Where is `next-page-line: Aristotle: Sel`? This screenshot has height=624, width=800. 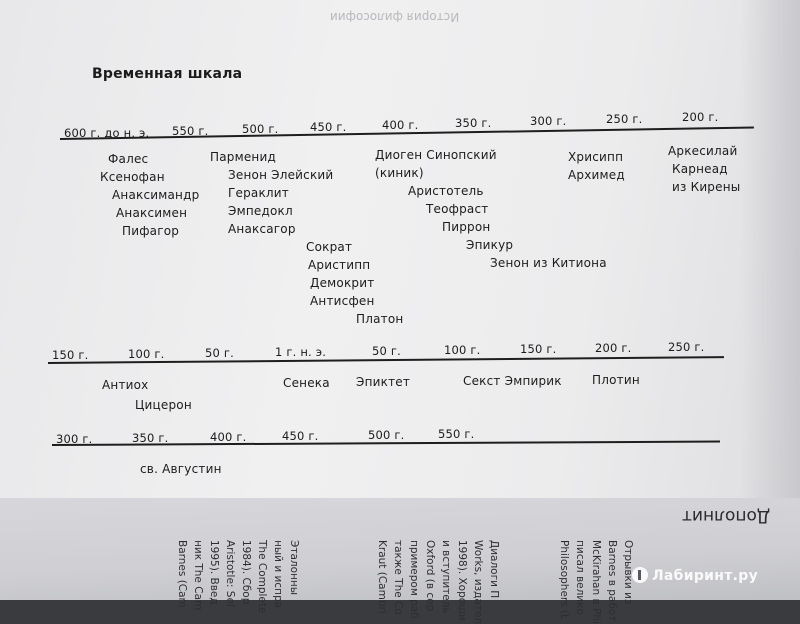
next-page-line: Aristotle: Sel is located at coordinates (230, 573).